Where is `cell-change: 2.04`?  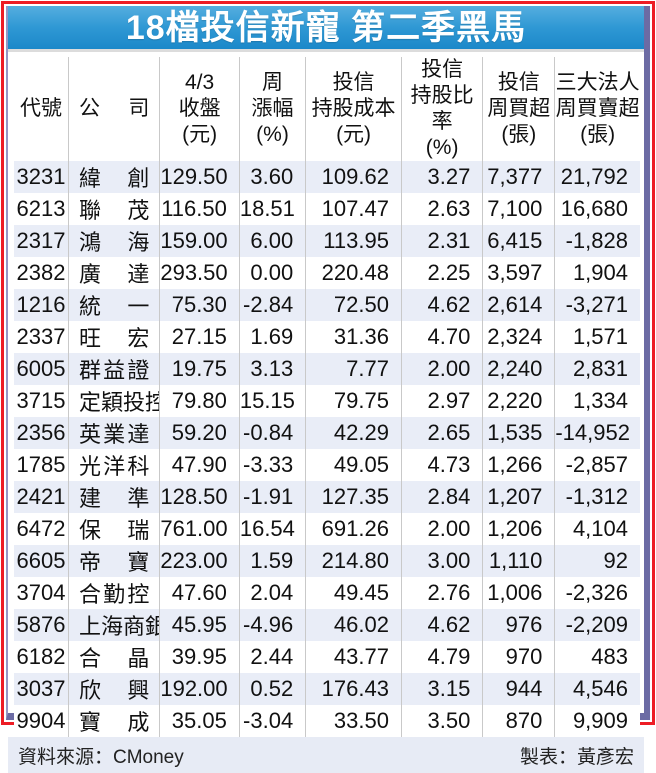 cell-change: 2.04 is located at coordinates (273, 593).